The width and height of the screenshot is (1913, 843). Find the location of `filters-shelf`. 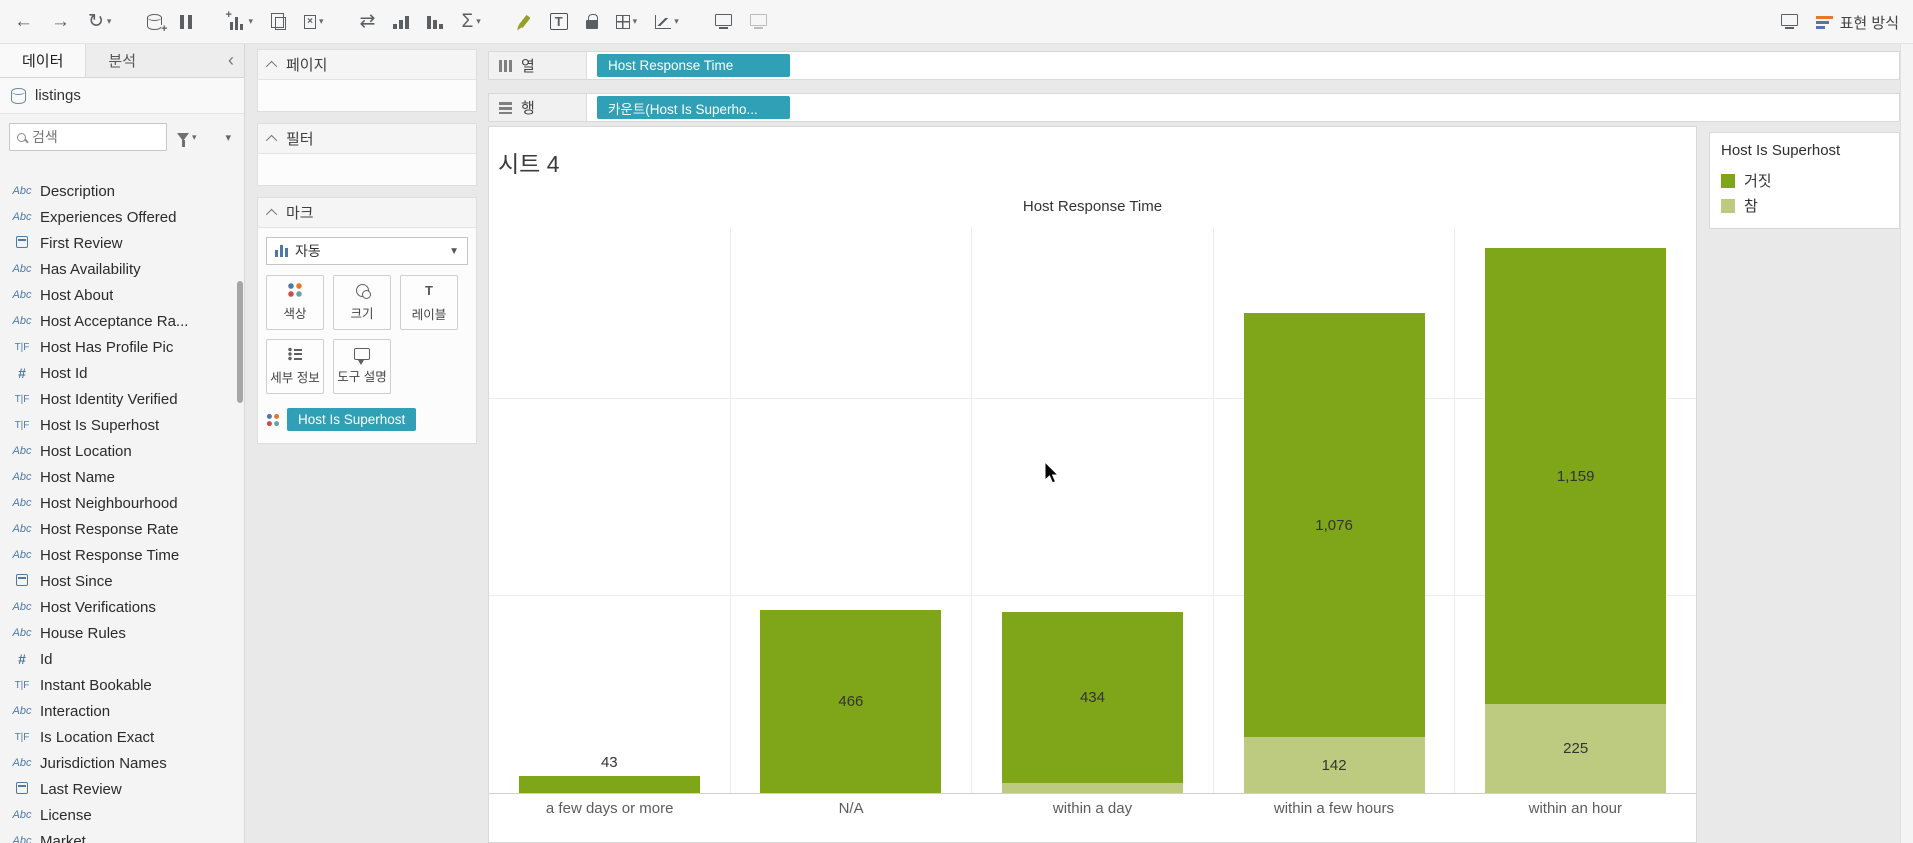

filters-shelf is located at coordinates (367, 169).